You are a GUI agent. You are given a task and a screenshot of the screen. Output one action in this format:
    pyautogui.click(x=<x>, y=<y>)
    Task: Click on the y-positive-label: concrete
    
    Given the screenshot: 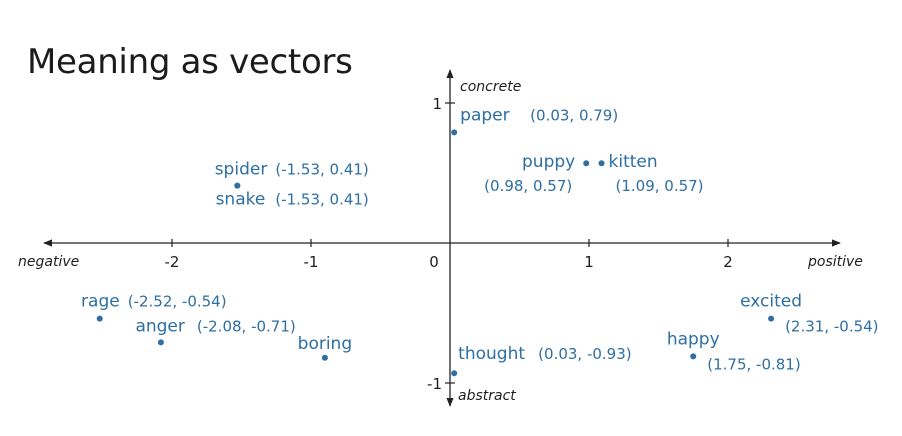 What is the action you would take?
    pyautogui.click(x=490, y=87)
    